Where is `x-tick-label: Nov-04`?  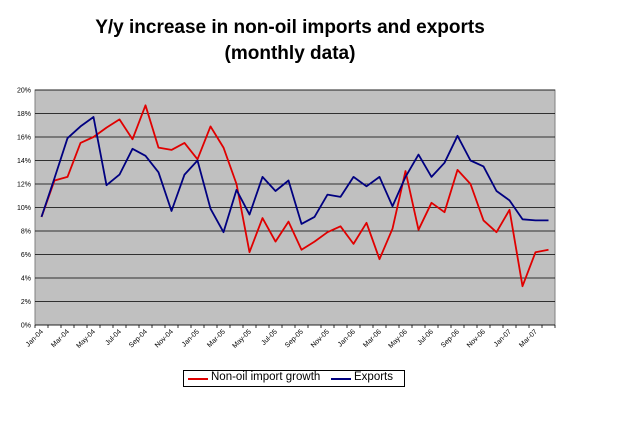 x-tick-label: Nov-04 is located at coordinates (164, 338).